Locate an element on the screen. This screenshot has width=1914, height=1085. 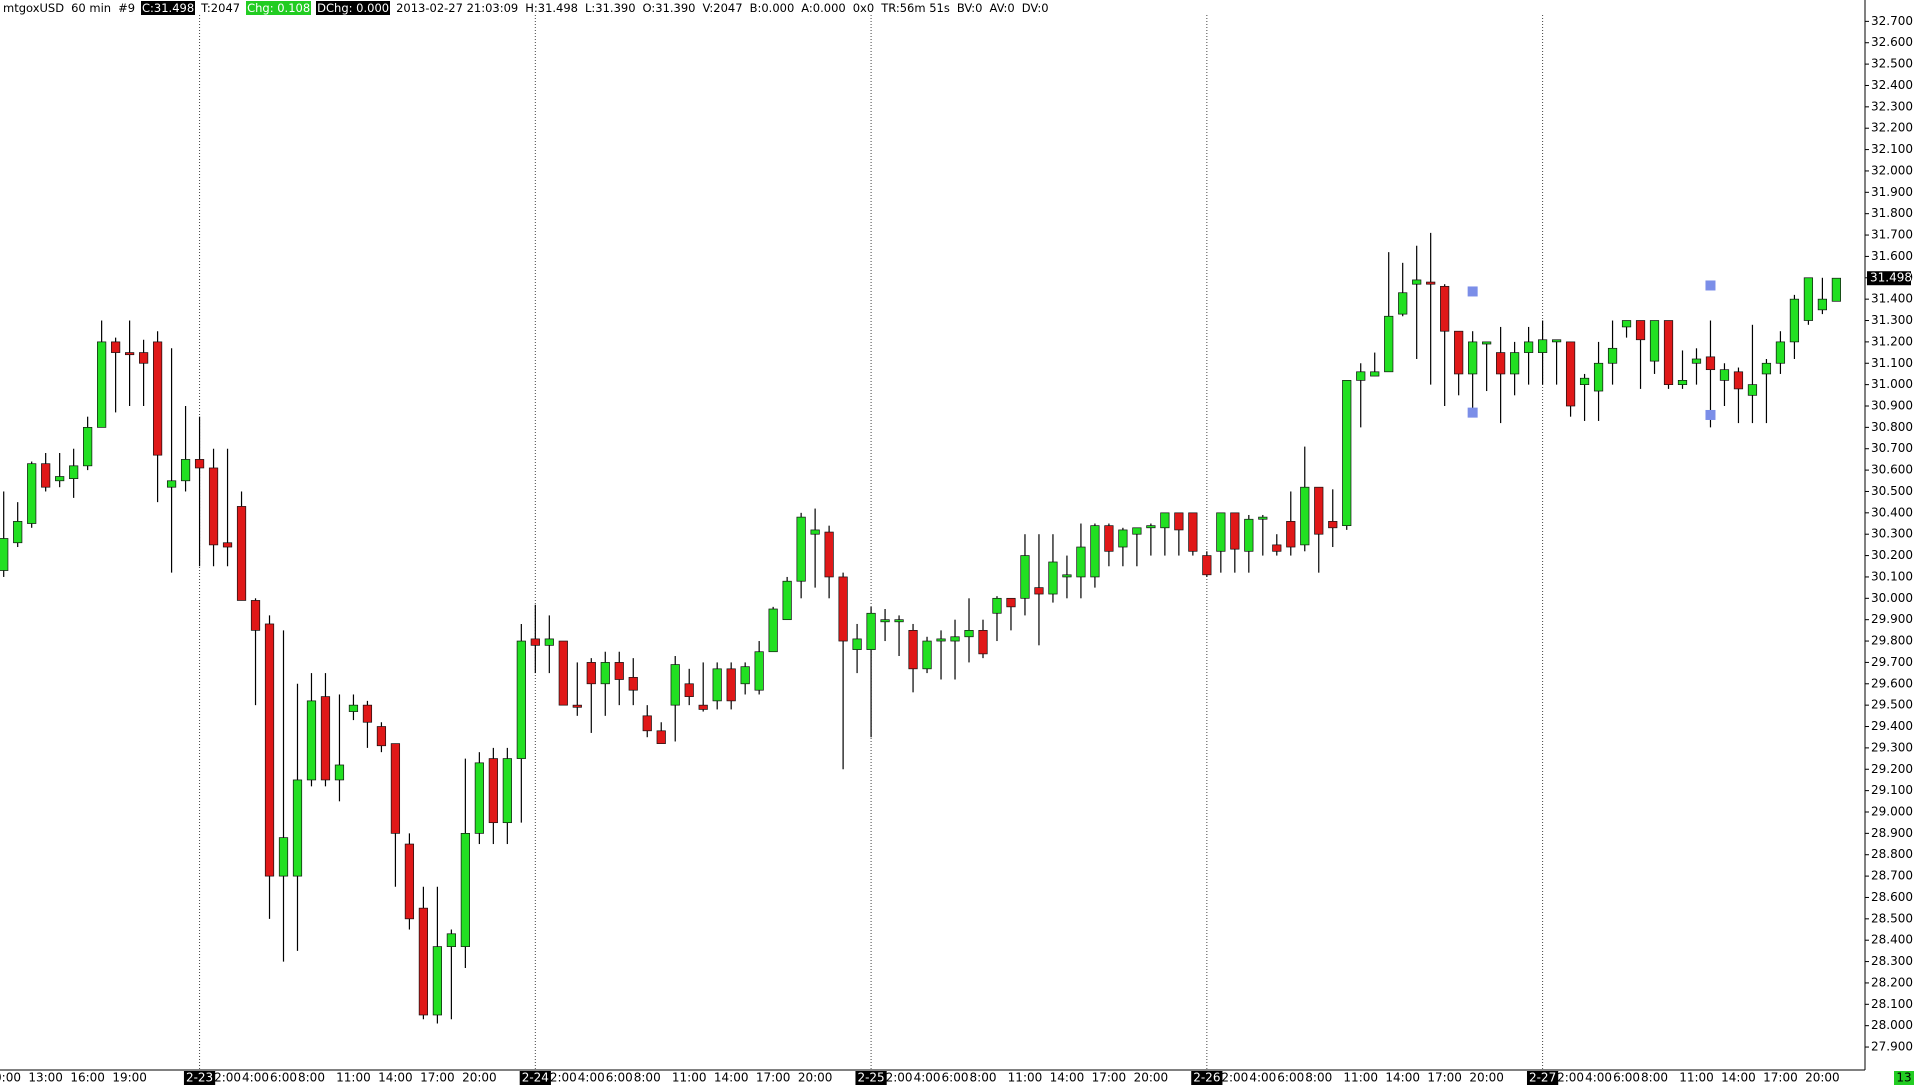
header-item: TR:56m 51s is located at coordinates (915, 8).